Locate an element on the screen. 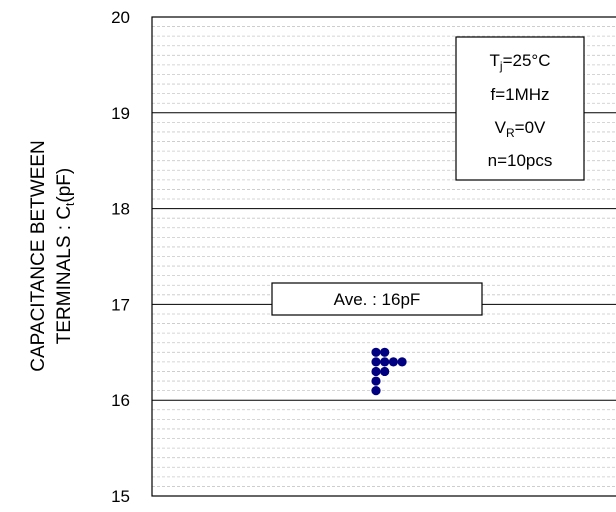 This screenshot has width=616, height=512. y-axis-label-line2: TERMINALS : Ct(pF) is located at coordinates (65, 256).